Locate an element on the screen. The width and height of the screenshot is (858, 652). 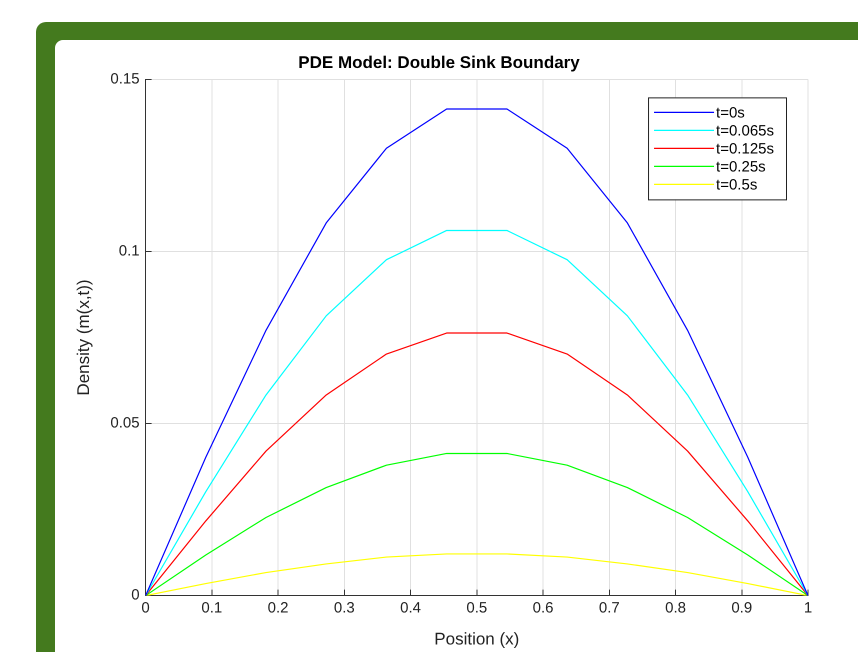
x-tick-label: 0.1 is located at coordinates (211, 608).